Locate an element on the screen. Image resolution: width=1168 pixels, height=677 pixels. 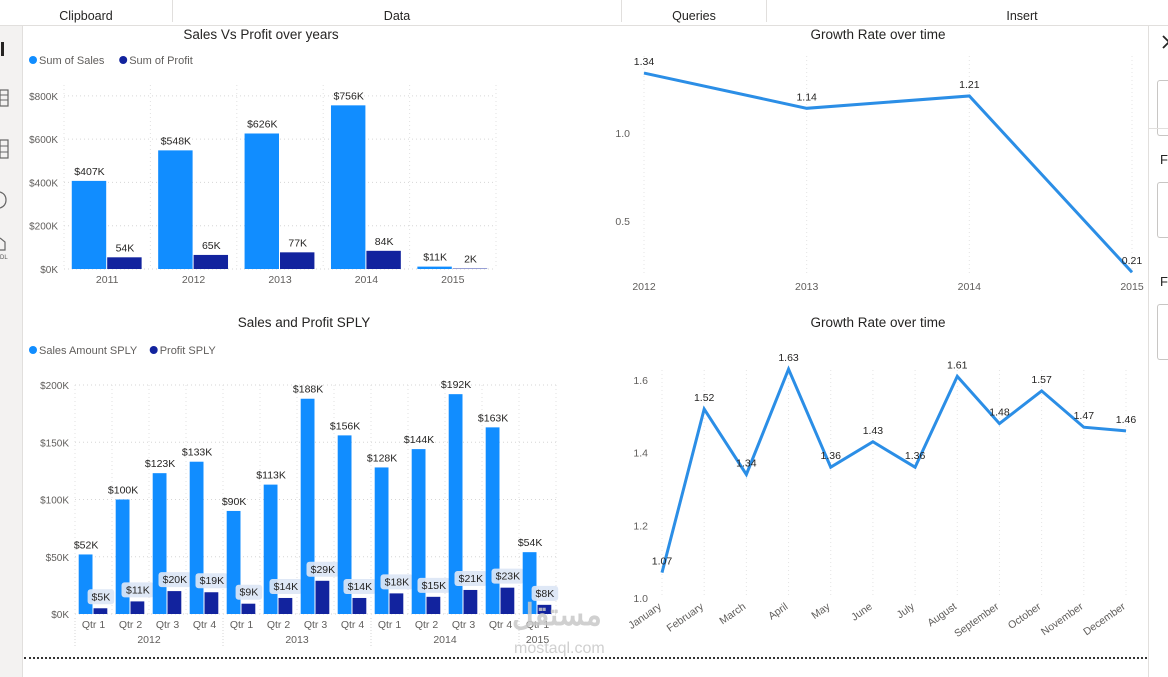
data-label: 1.21 is located at coordinates (969, 85).